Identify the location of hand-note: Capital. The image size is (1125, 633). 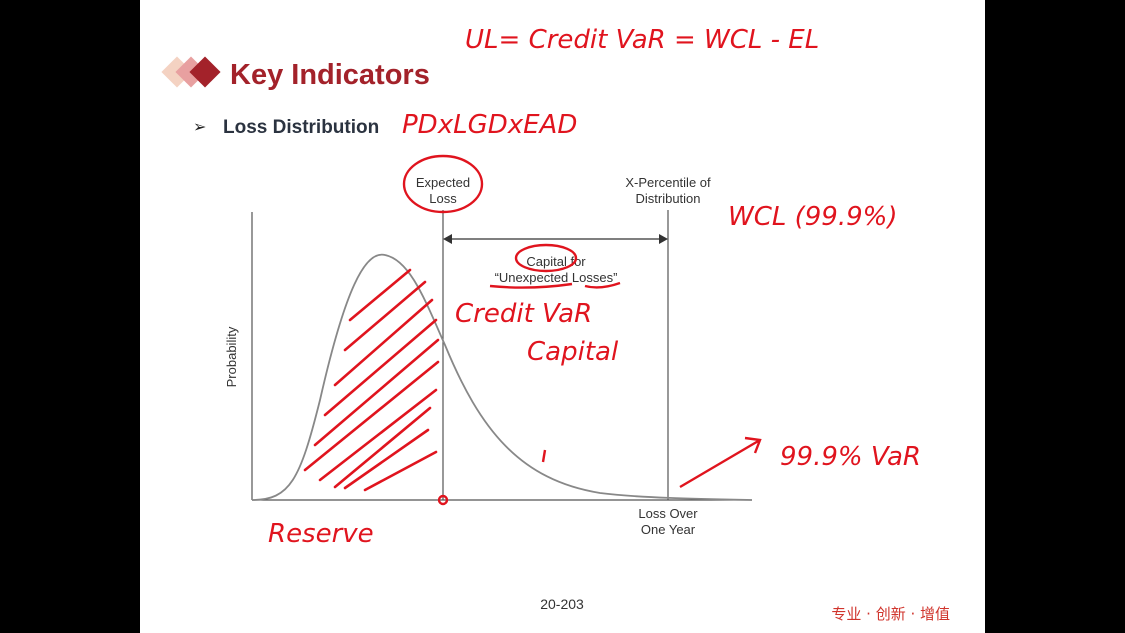
(573, 352).